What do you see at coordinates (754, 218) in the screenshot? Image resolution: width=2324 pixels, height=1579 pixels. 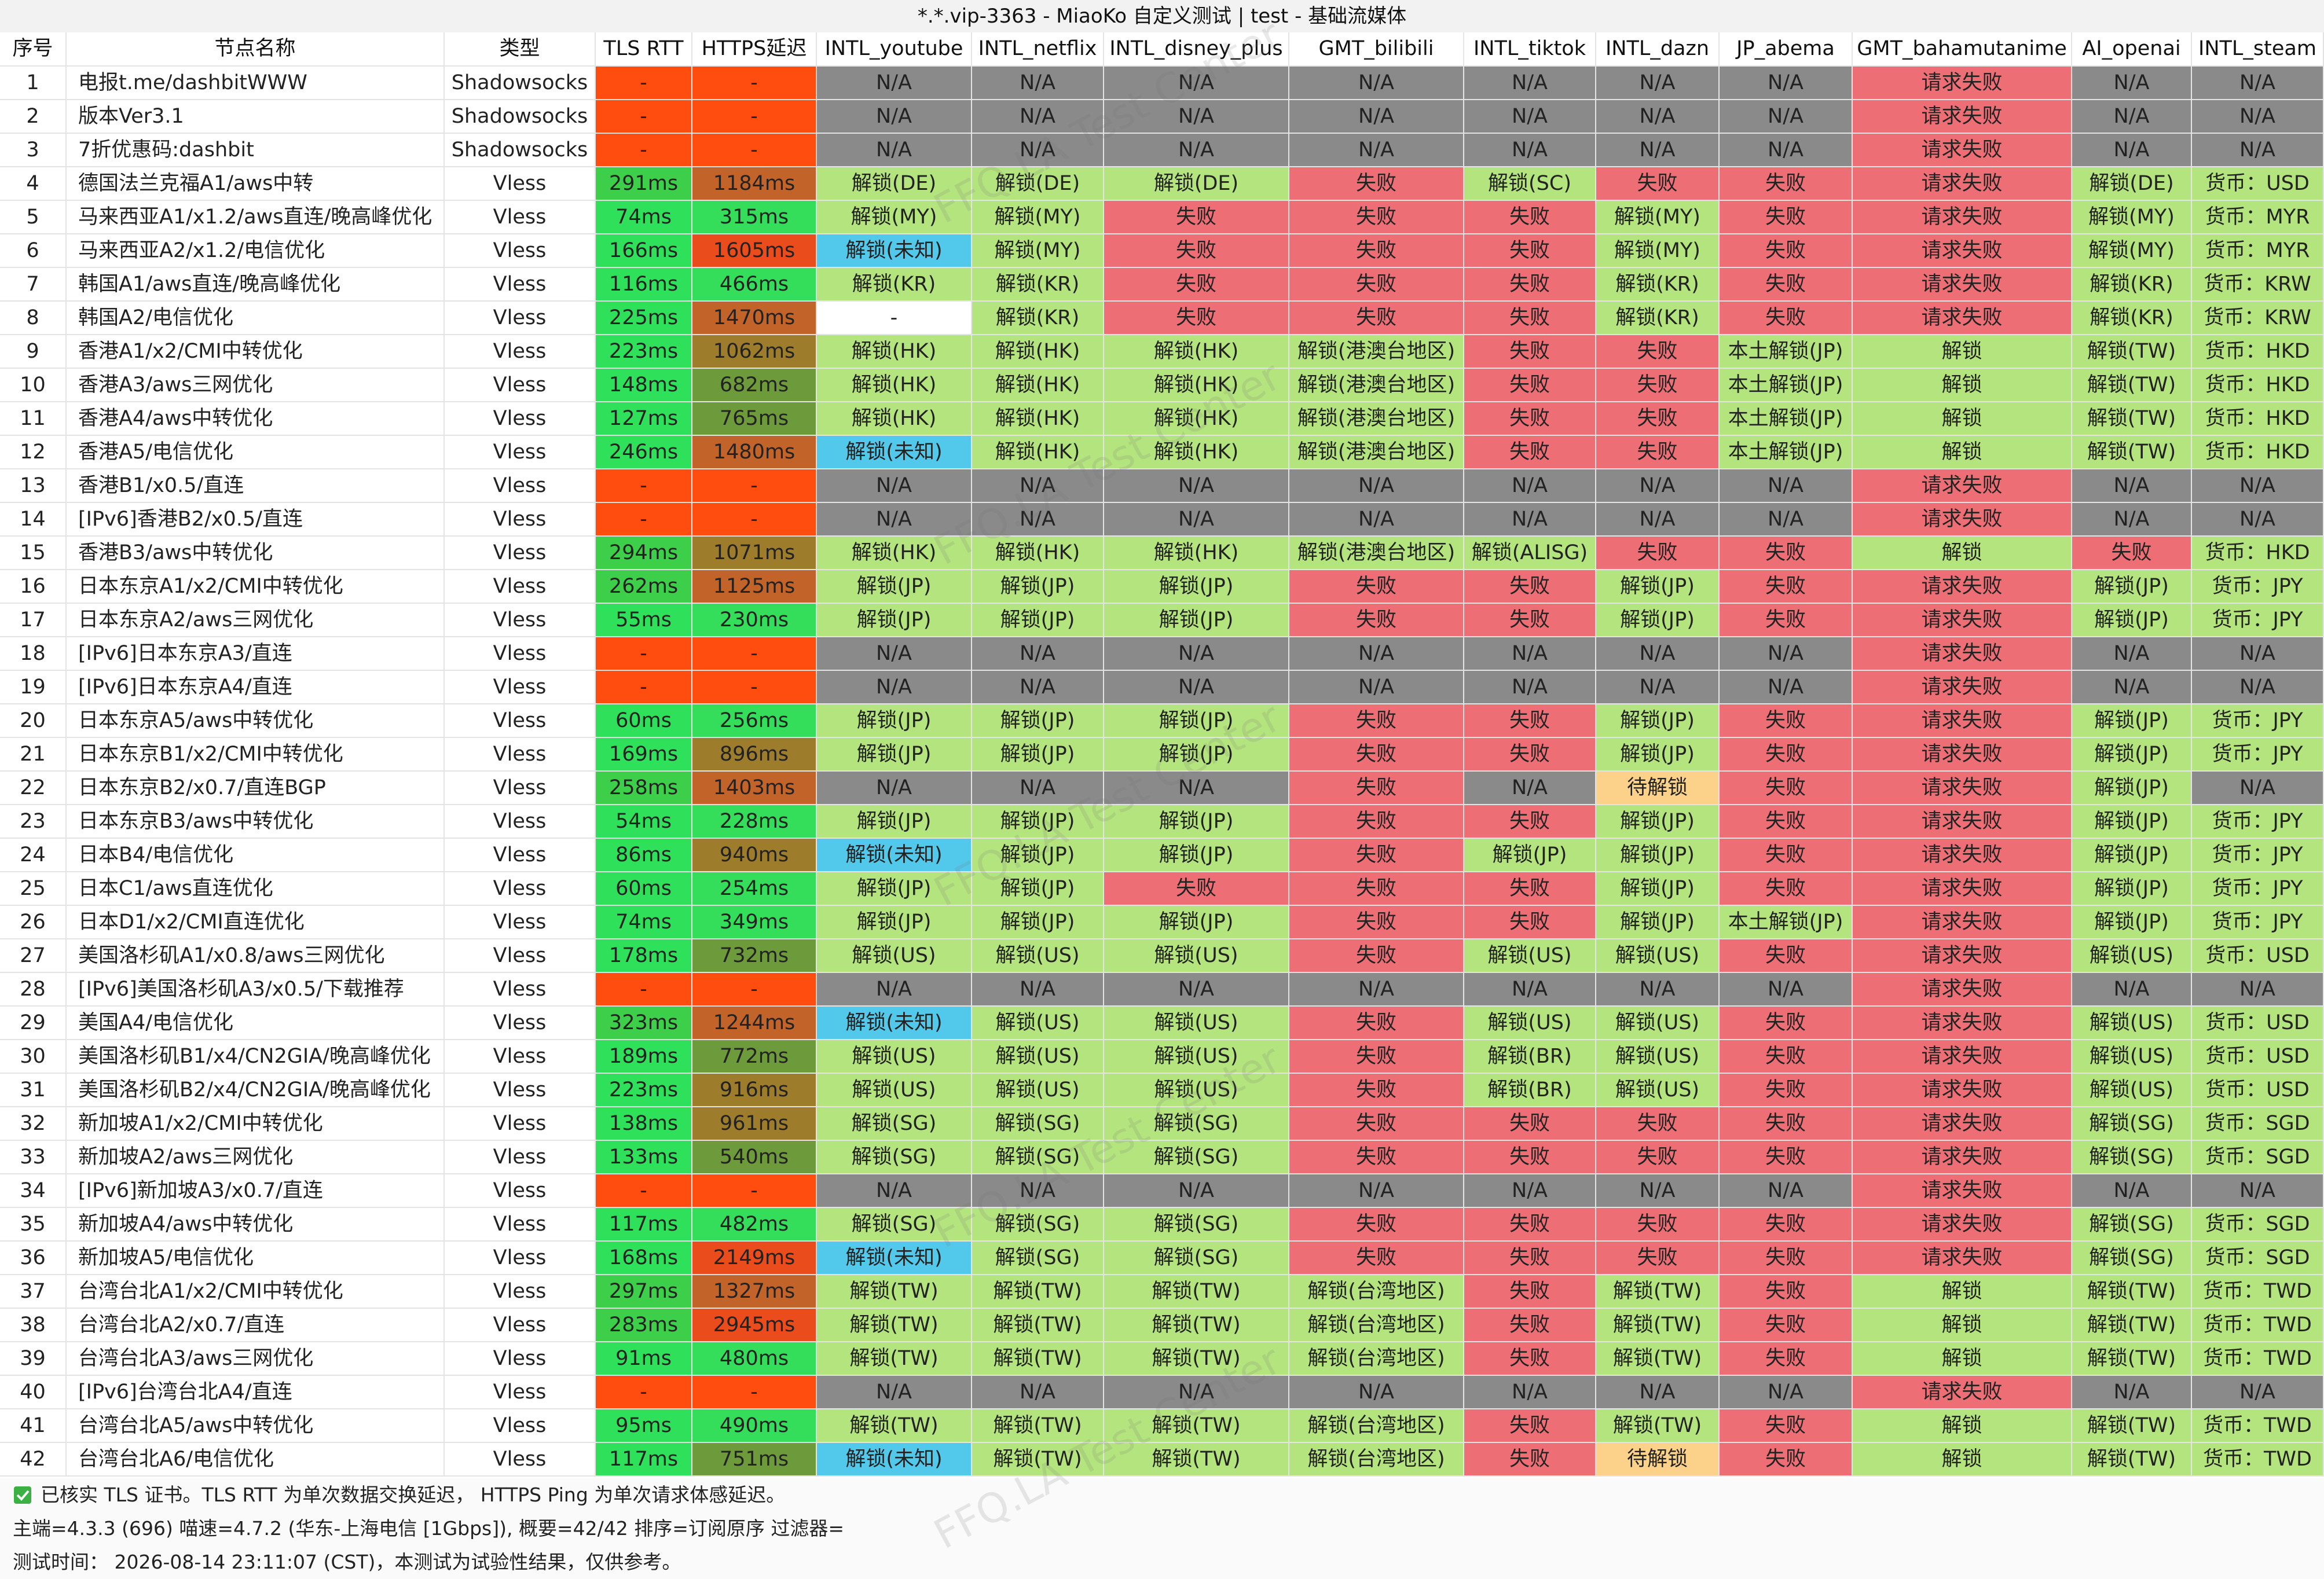 I see `https-latency: 315ms` at bounding box center [754, 218].